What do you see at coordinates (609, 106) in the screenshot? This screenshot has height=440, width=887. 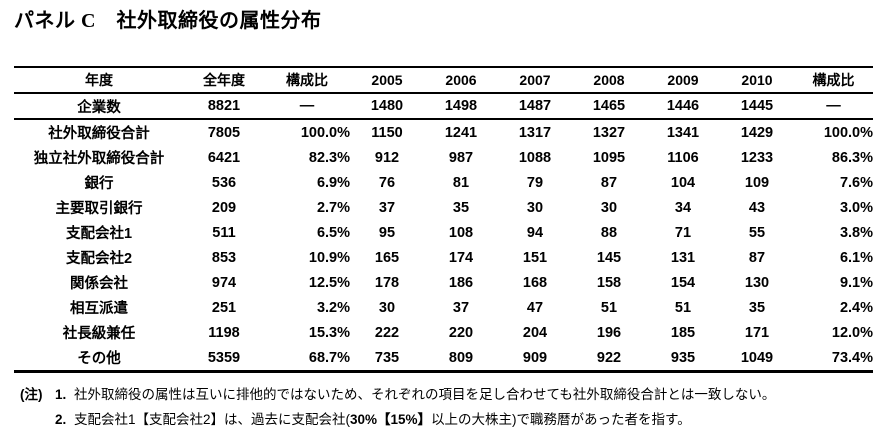 I see `data-cell: 1465` at bounding box center [609, 106].